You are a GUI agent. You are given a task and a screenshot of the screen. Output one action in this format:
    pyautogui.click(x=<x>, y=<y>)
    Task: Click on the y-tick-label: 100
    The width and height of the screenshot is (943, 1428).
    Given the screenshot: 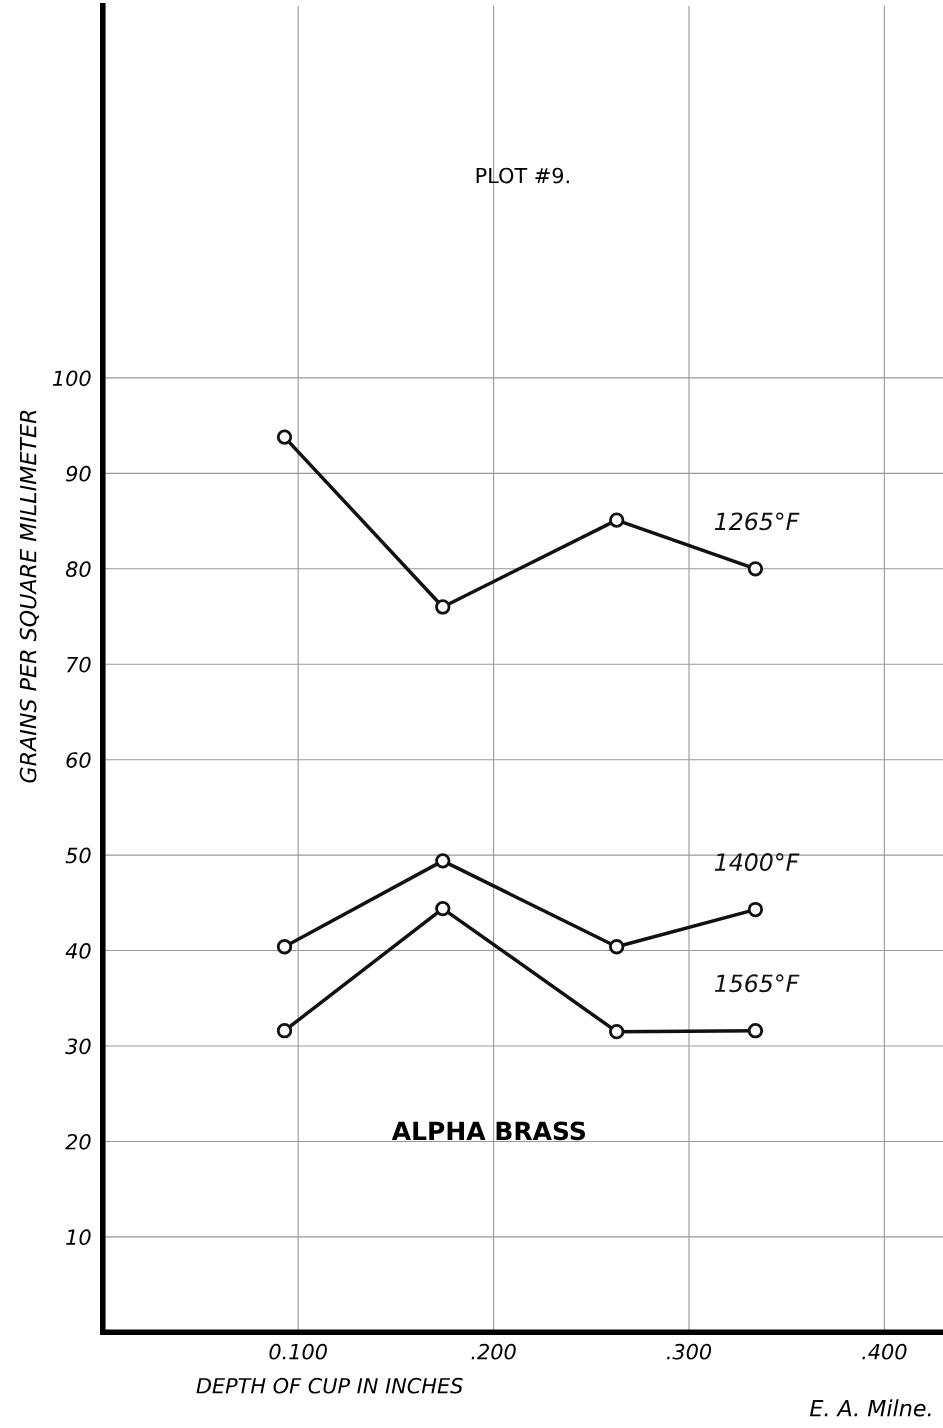 What is the action you would take?
    pyautogui.click(x=71, y=378)
    